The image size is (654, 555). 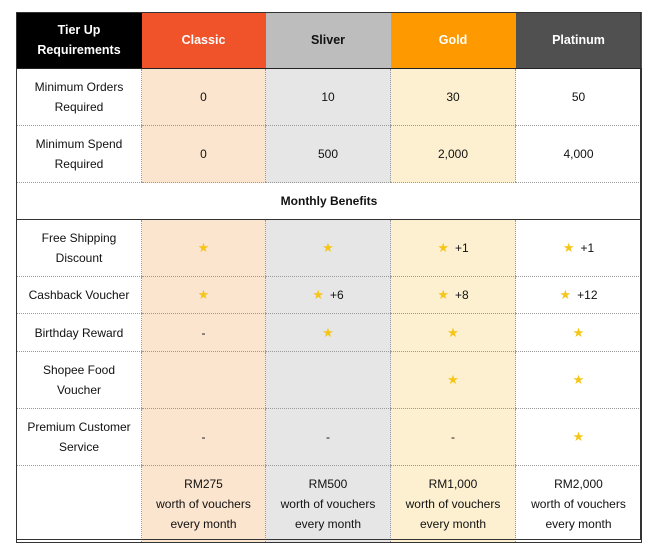 I want to click on row-label-birthday: Birthday Reward, so click(x=79, y=332).